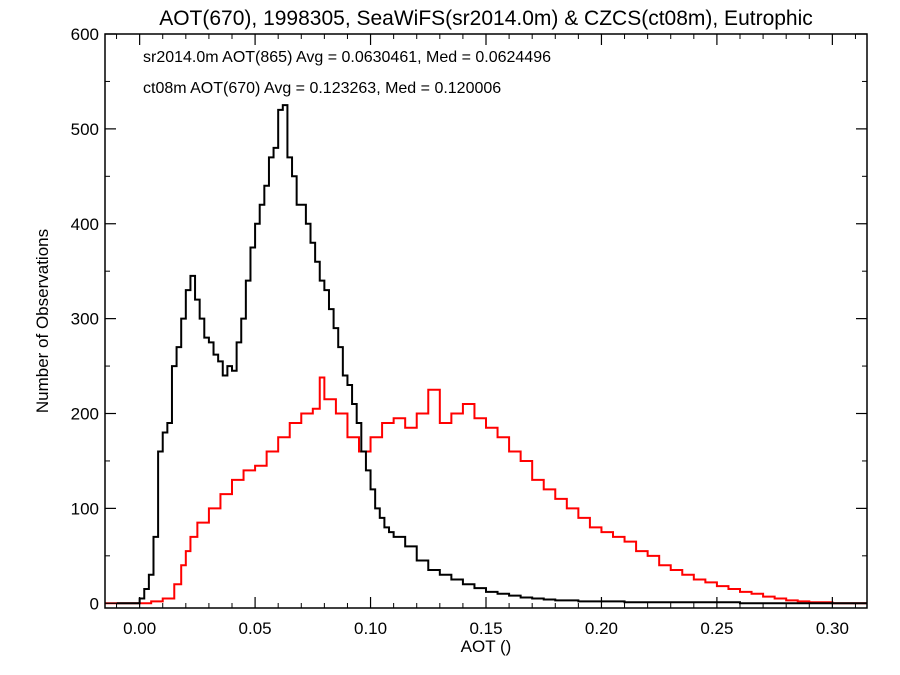  I want to click on y-tick-label: 100, so click(85, 508).